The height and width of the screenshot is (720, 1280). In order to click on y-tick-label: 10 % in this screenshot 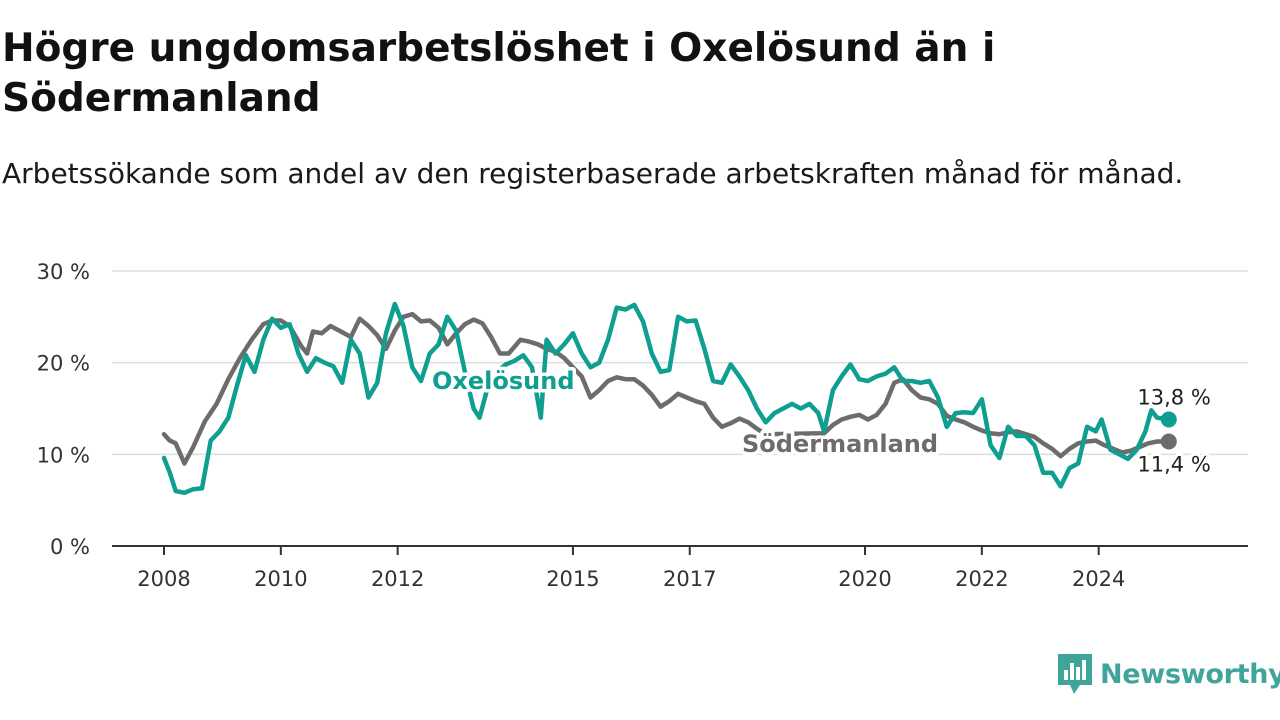, I will do `click(63, 455)`.